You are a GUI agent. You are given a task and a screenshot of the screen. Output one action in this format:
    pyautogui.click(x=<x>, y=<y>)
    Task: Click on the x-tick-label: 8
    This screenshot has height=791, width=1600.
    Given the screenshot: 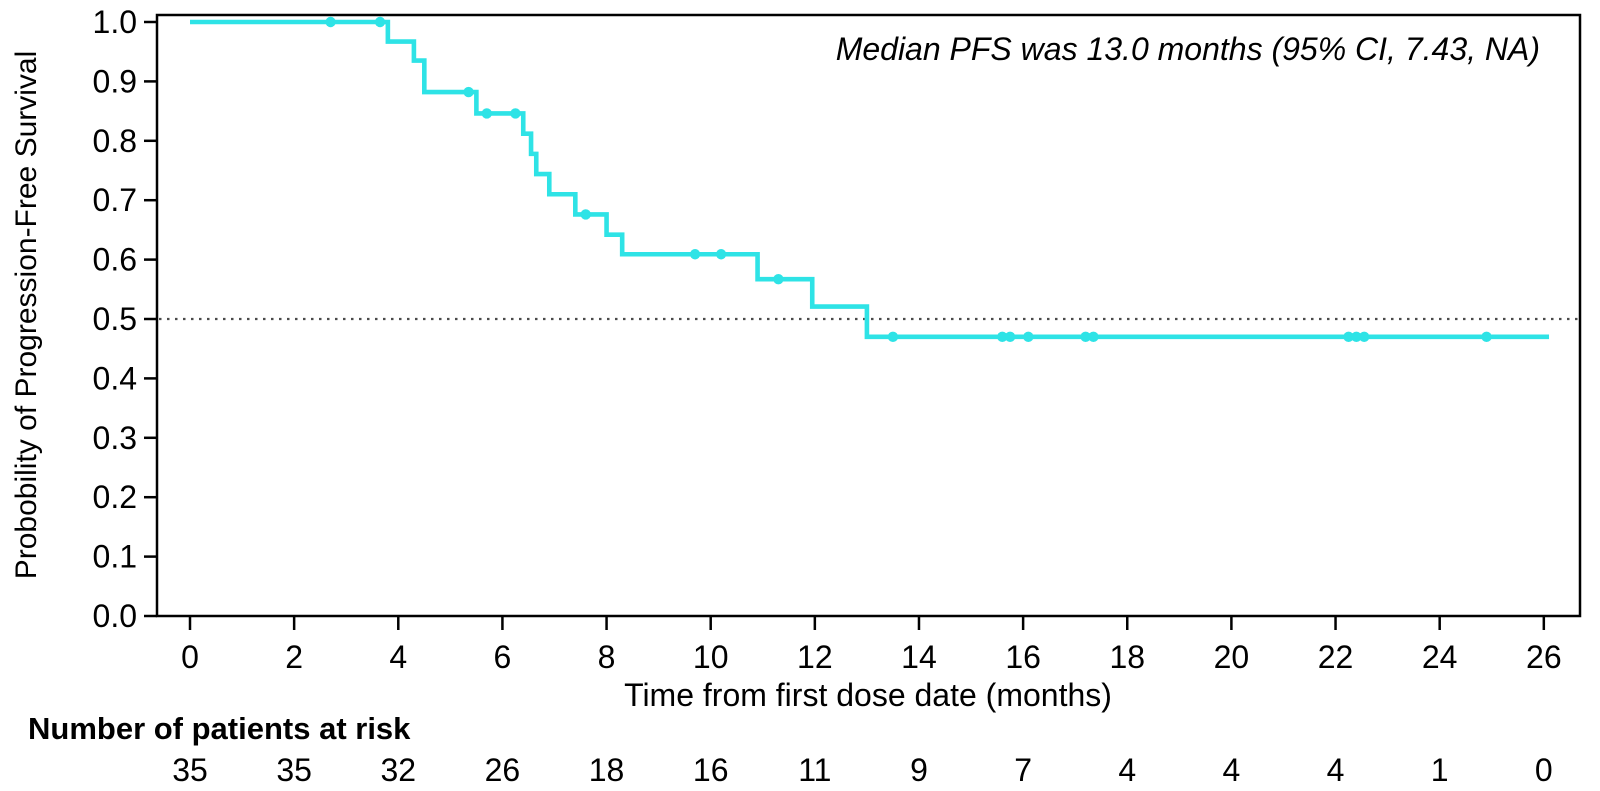 What is the action you would take?
    pyautogui.click(x=607, y=657)
    